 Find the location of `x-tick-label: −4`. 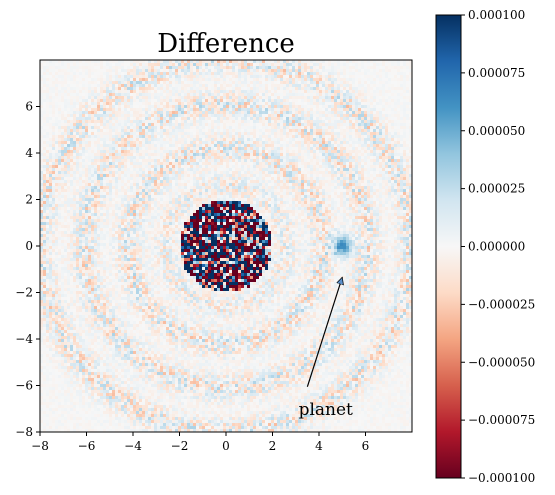

x-tick-label: −4 is located at coordinates (133, 446).